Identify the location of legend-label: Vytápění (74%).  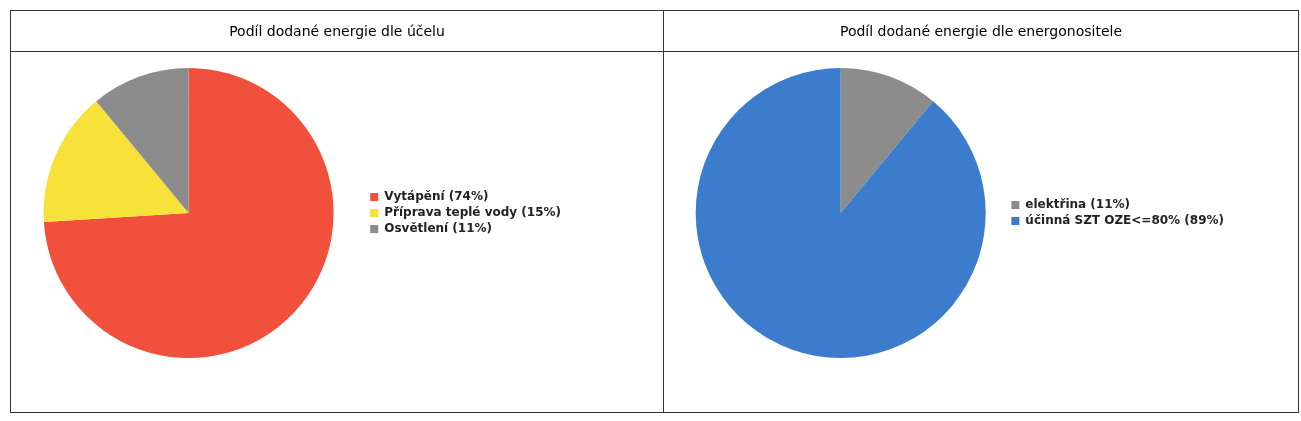
(436, 196).